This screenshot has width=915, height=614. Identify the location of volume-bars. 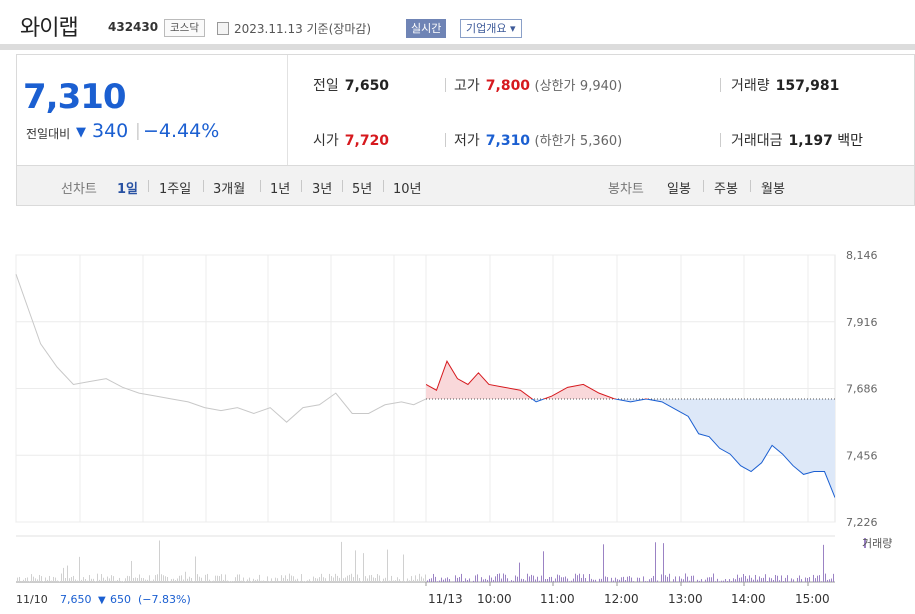
(425, 561).